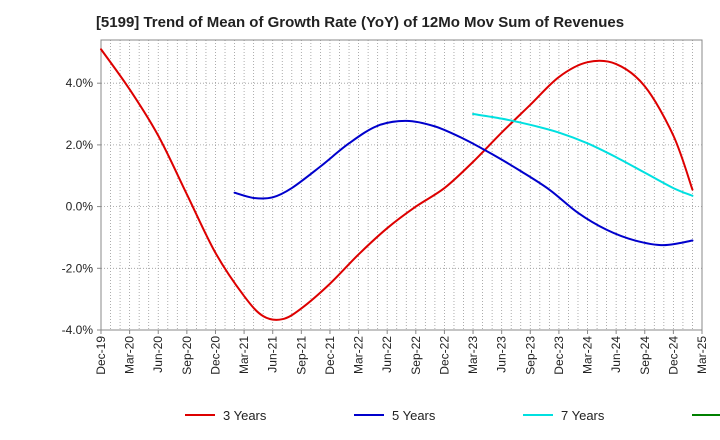  Describe the element at coordinates (101, 355) in the screenshot. I see `x-tick-label: Dec-19` at that location.